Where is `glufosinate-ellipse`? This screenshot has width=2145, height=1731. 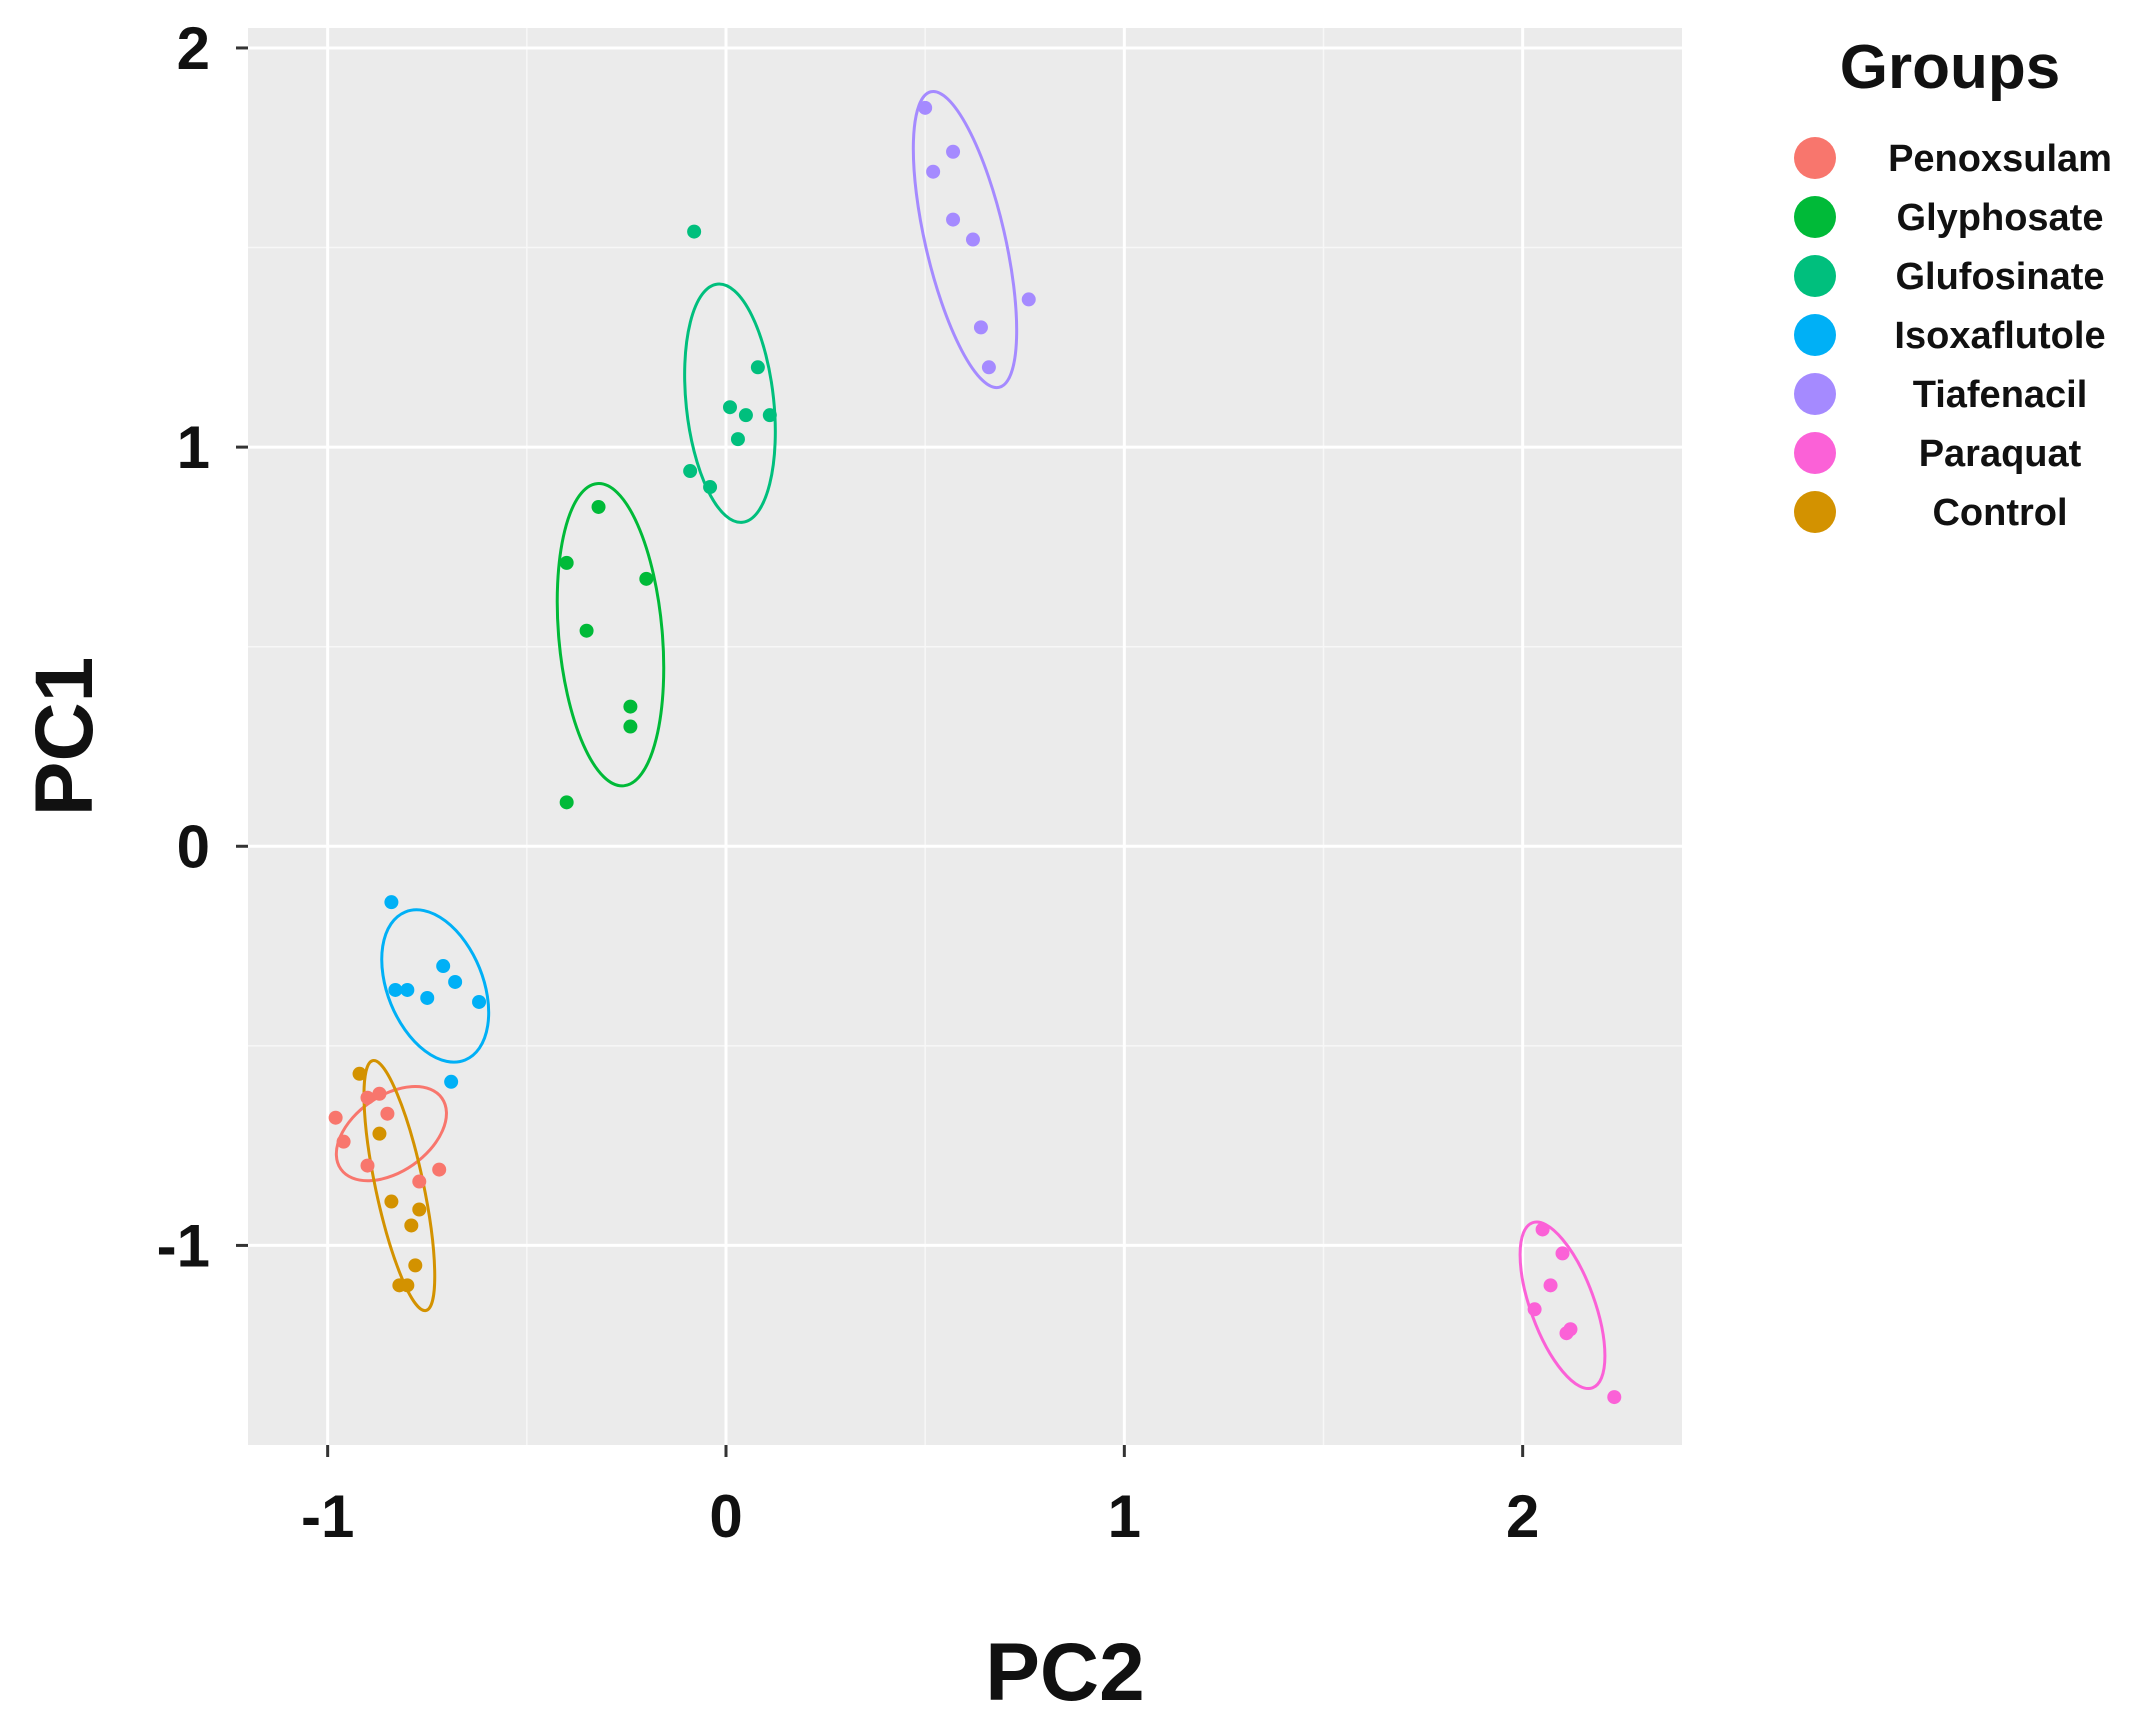
glufosinate-ellipse is located at coordinates (730, 403).